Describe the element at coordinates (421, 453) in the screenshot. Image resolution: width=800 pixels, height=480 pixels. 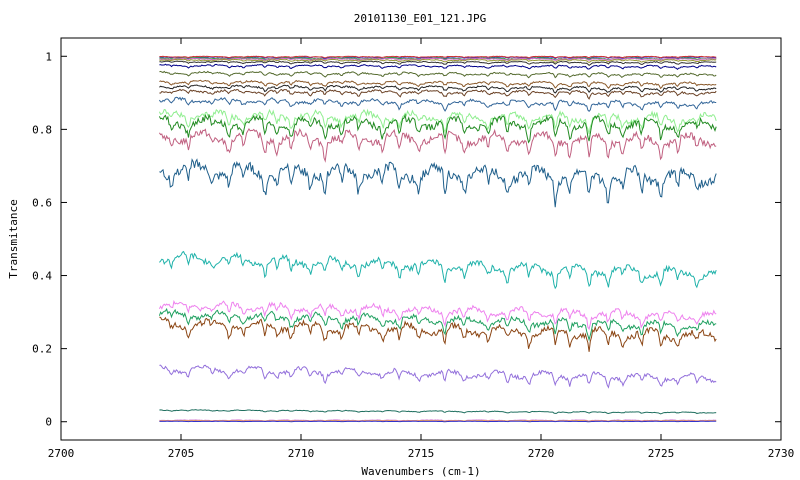
I see `x-tick-label: 2715` at that location.